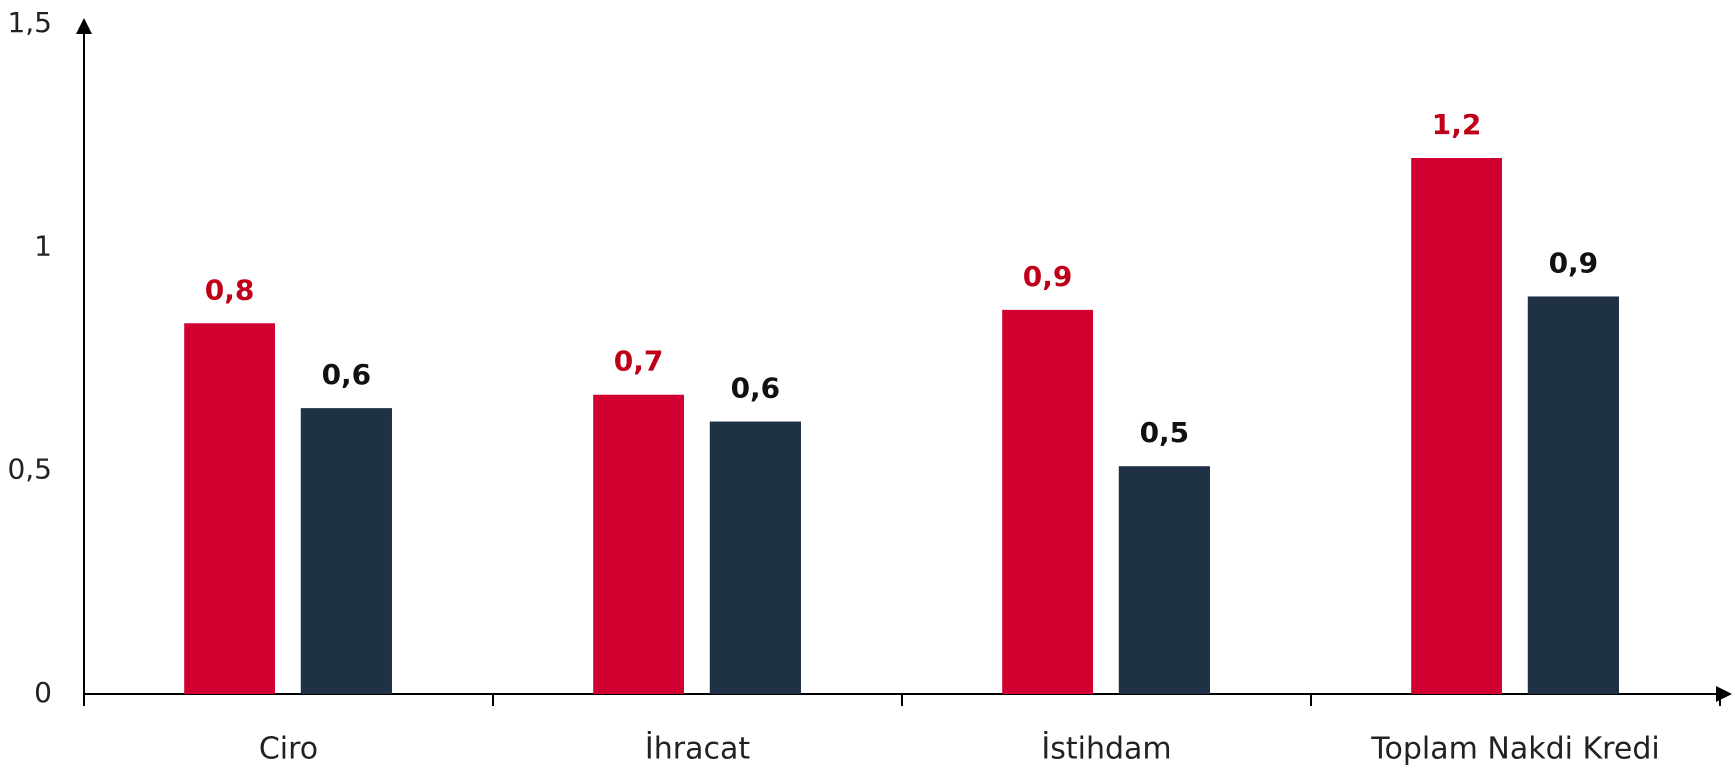 This screenshot has height=776, width=1735. Describe the element at coordinates (43, 692) in the screenshot. I see `y-tick-label: 0` at that location.